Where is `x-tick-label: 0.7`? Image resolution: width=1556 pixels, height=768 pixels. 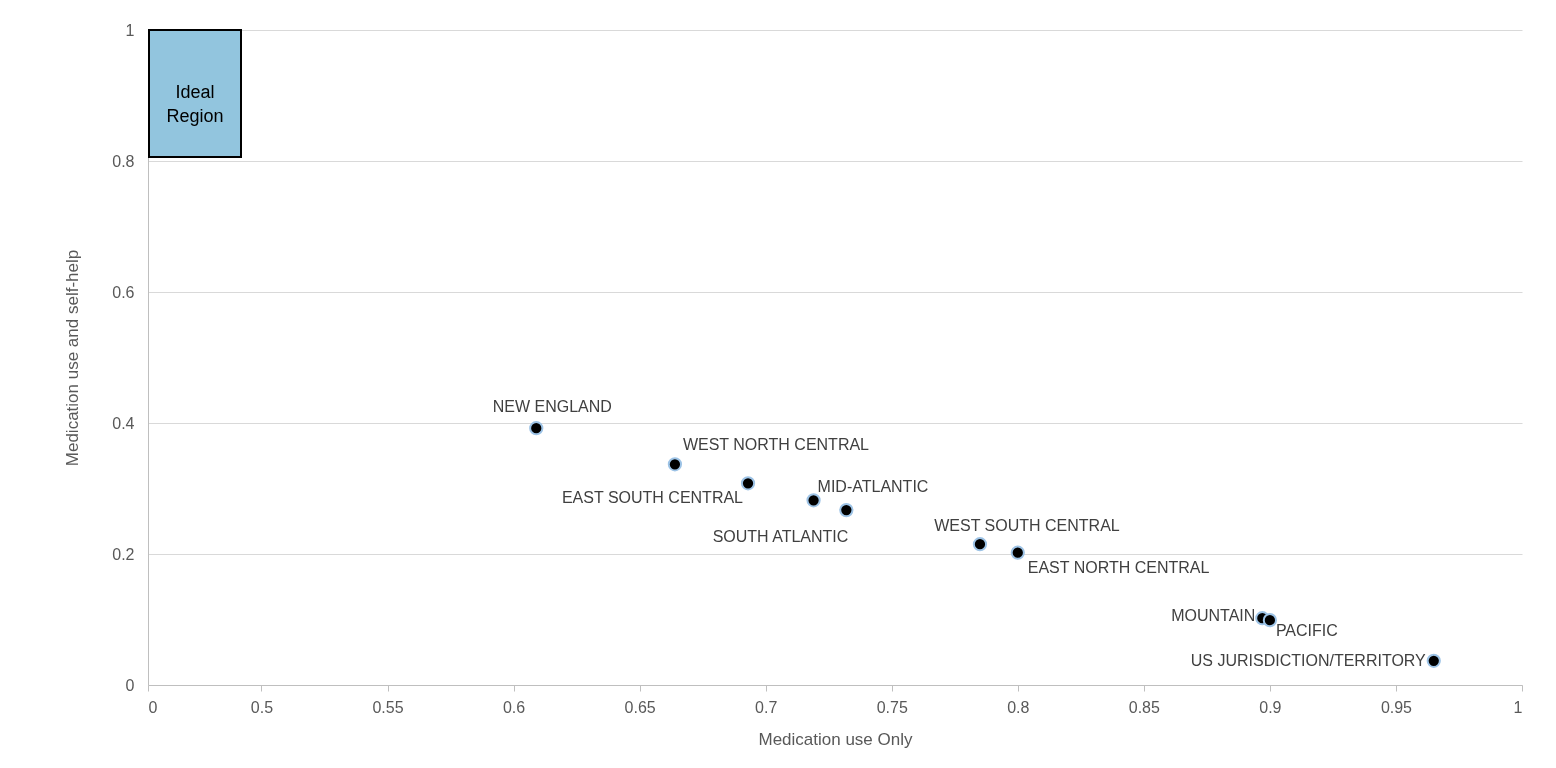
x-tick-label: 0.7 is located at coordinates (766, 707).